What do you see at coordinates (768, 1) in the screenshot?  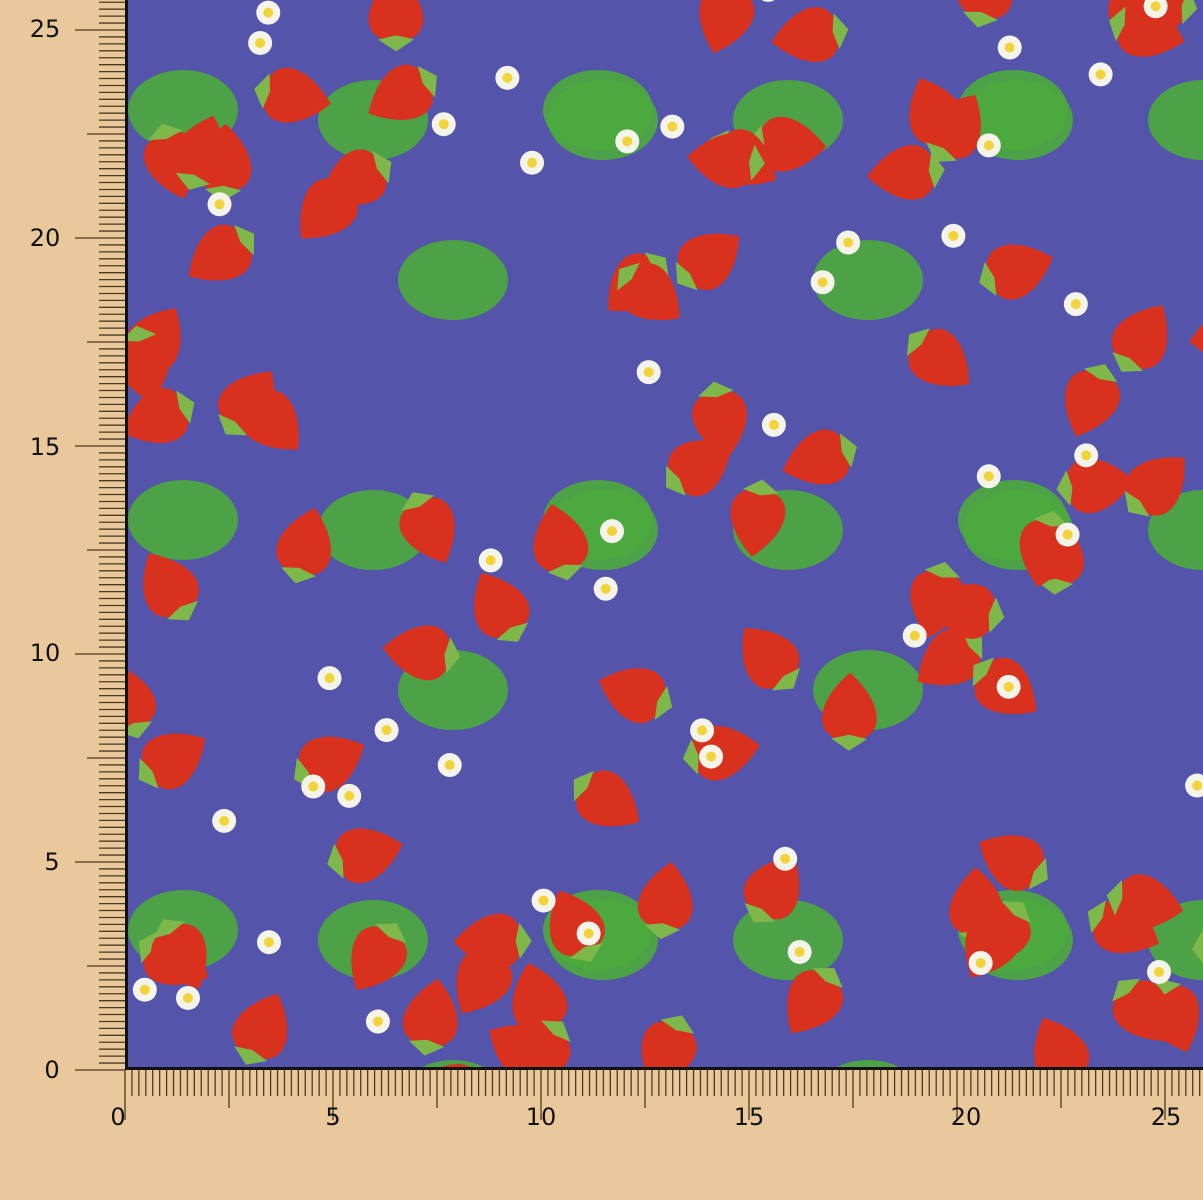 I see `flower` at bounding box center [768, 1].